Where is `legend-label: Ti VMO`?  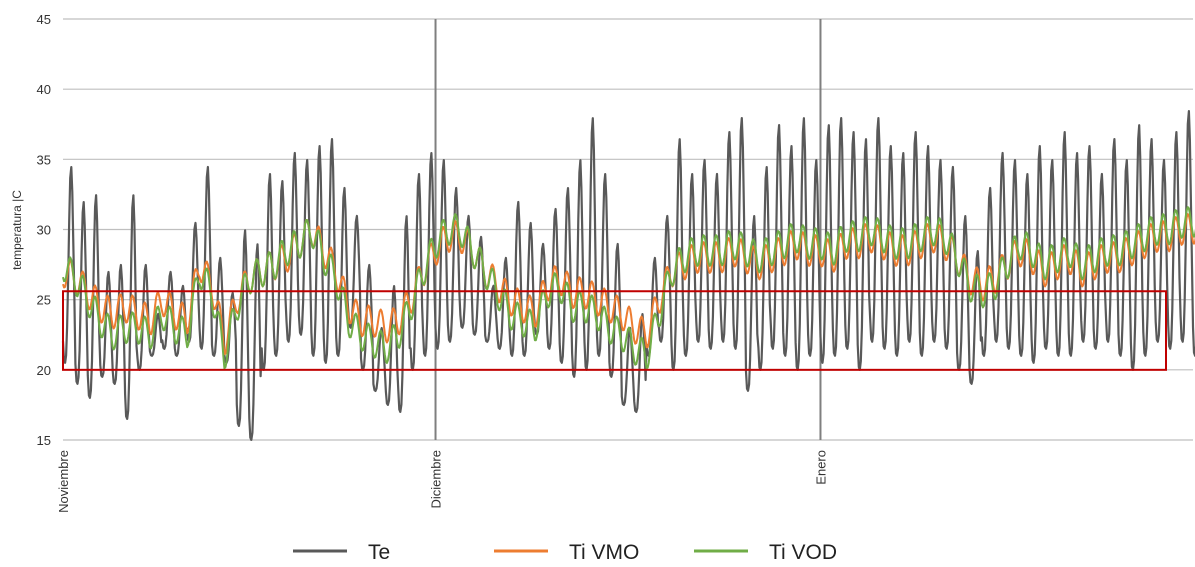 legend-label: Ti VMO is located at coordinates (604, 552).